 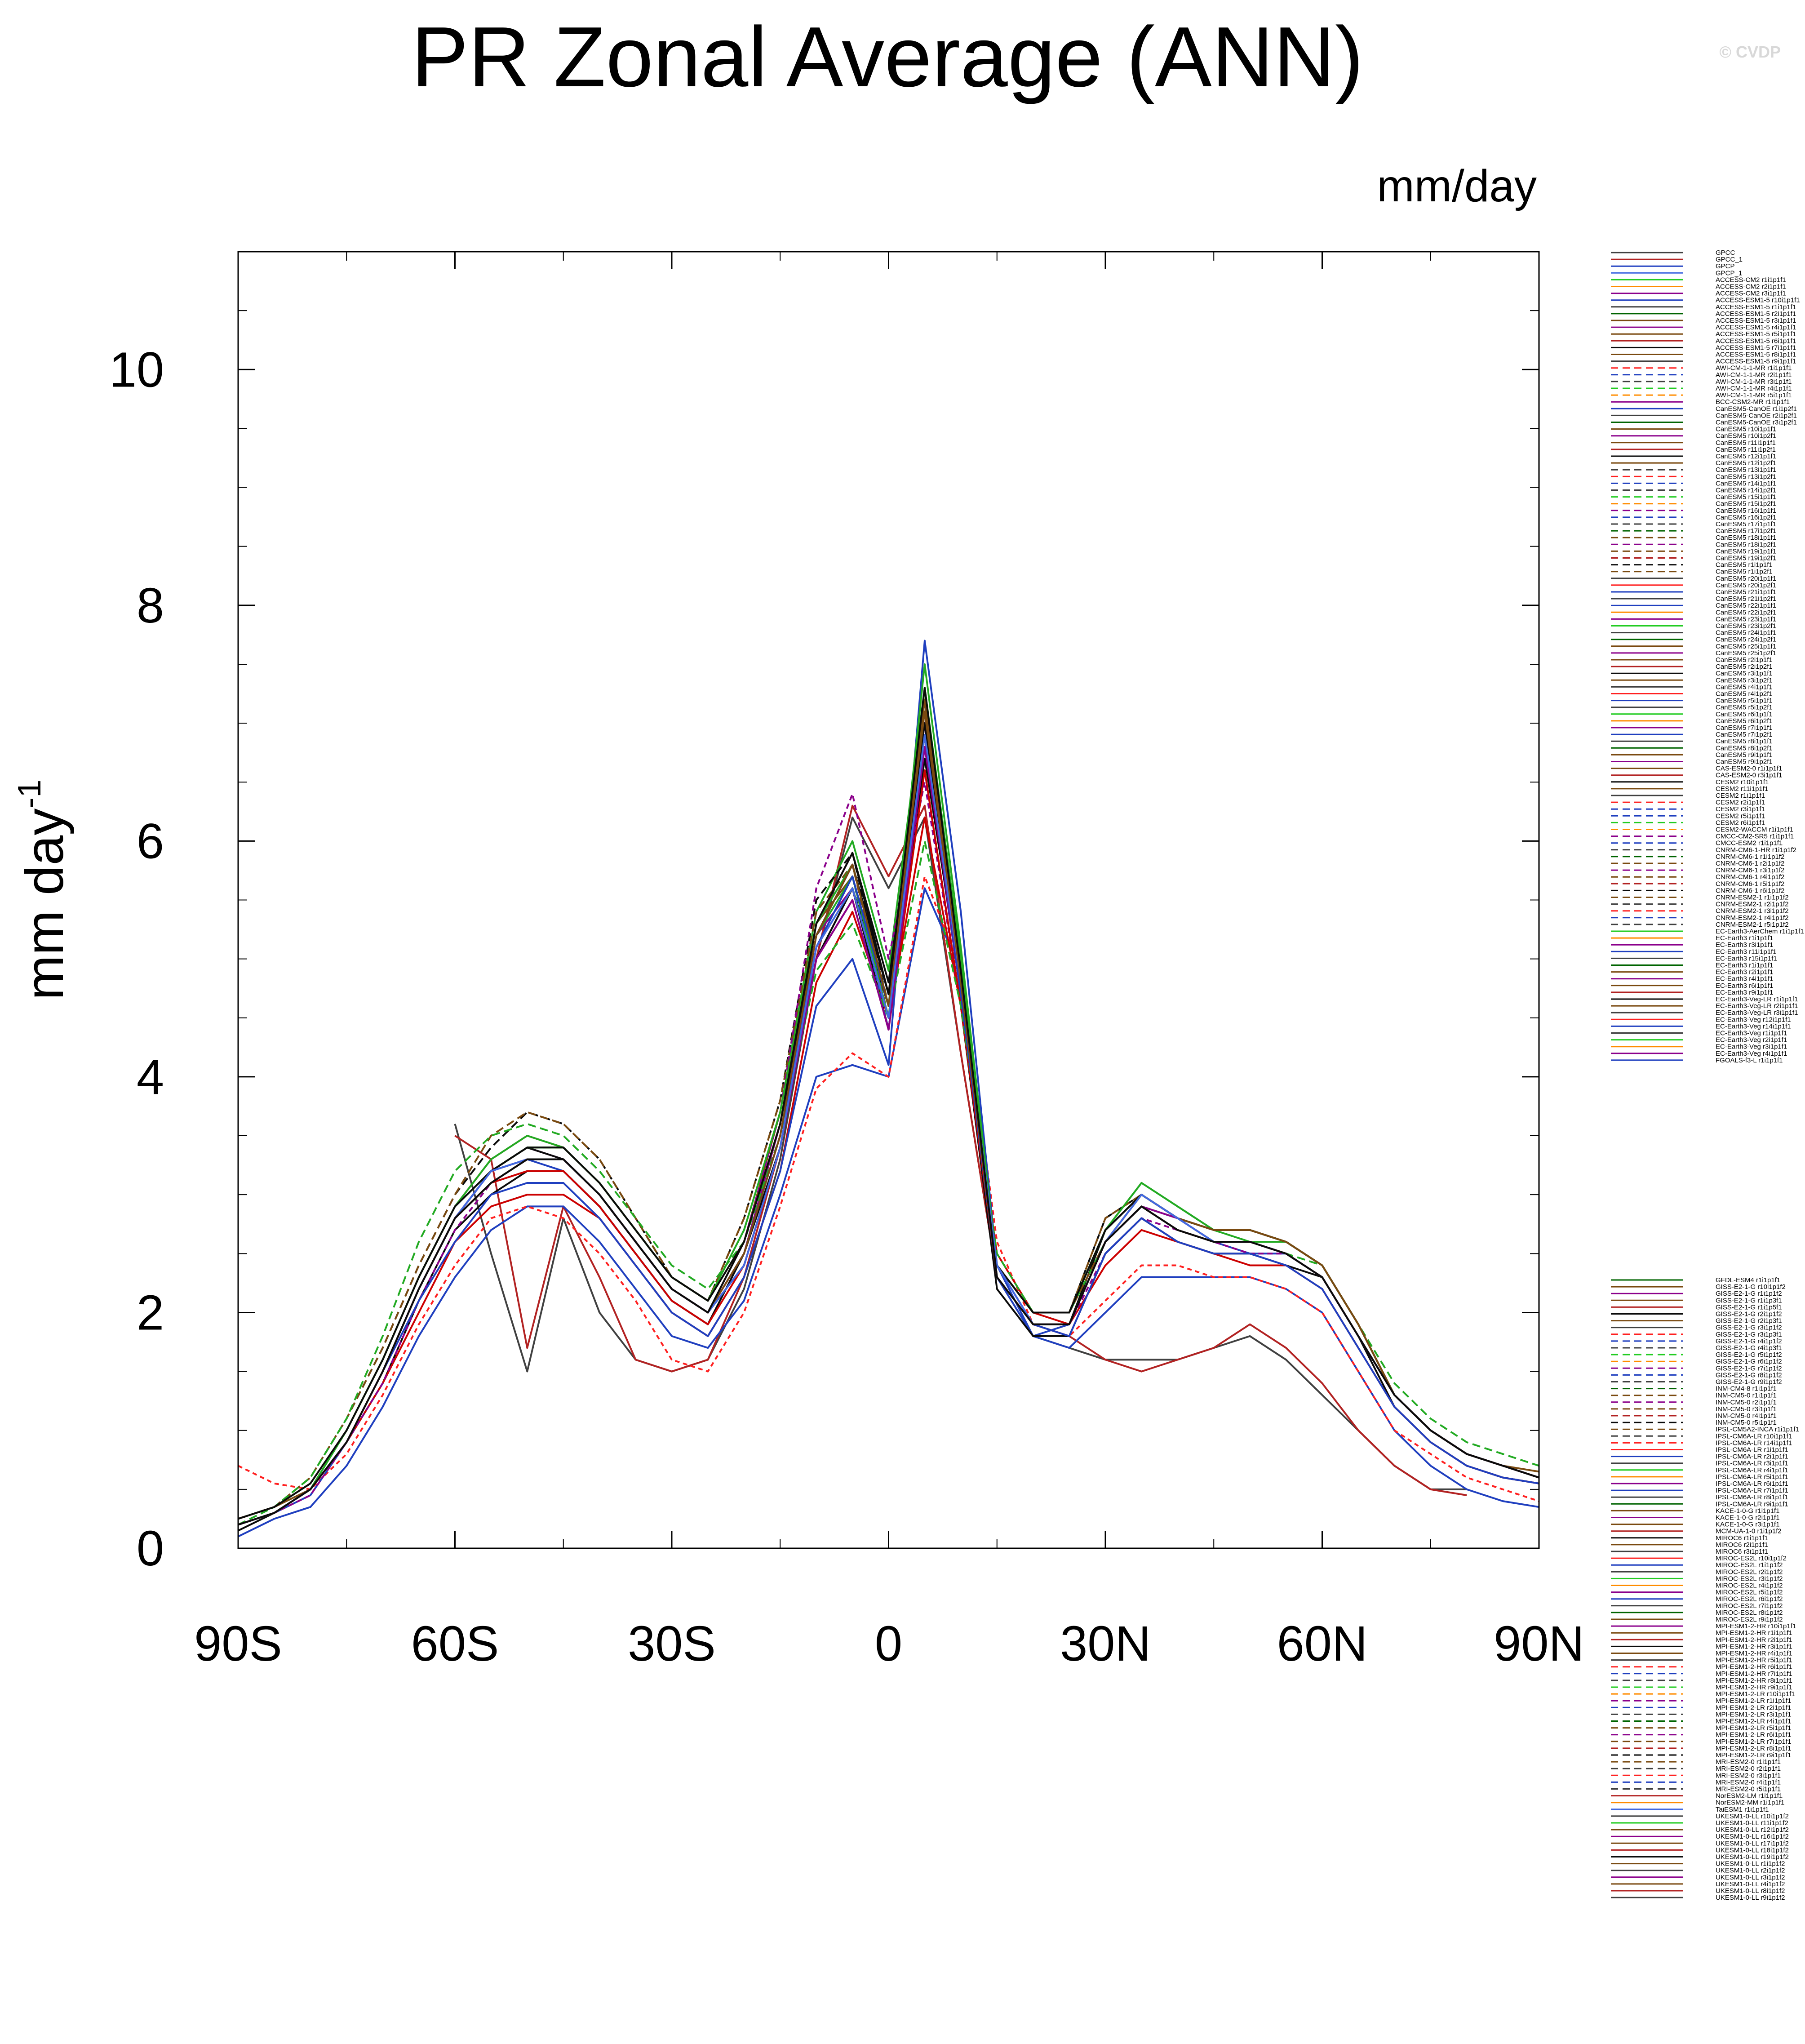 I want to click on legend-label: MPI-ESM1-2-LR r1i1p1f1, so click(x=1753, y=1701).